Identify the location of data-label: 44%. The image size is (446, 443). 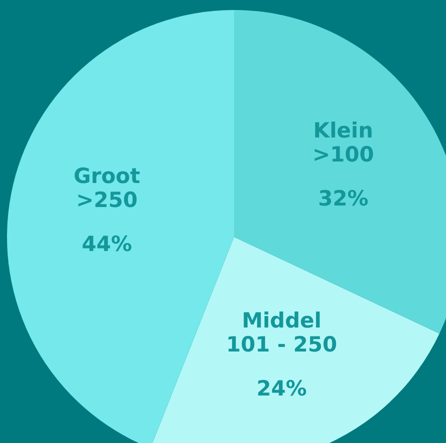
(107, 244).